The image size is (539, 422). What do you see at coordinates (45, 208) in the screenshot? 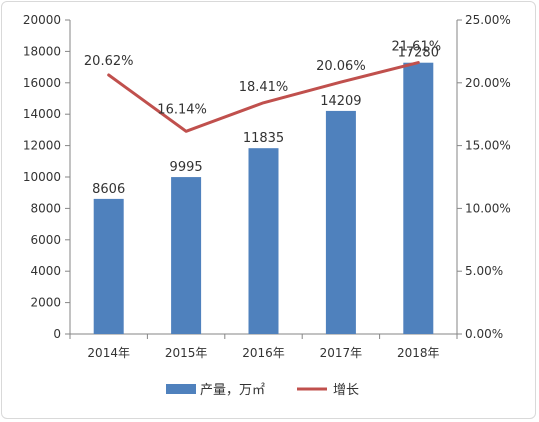
I see `y-left-tick-label: 8000` at bounding box center [45, 208].